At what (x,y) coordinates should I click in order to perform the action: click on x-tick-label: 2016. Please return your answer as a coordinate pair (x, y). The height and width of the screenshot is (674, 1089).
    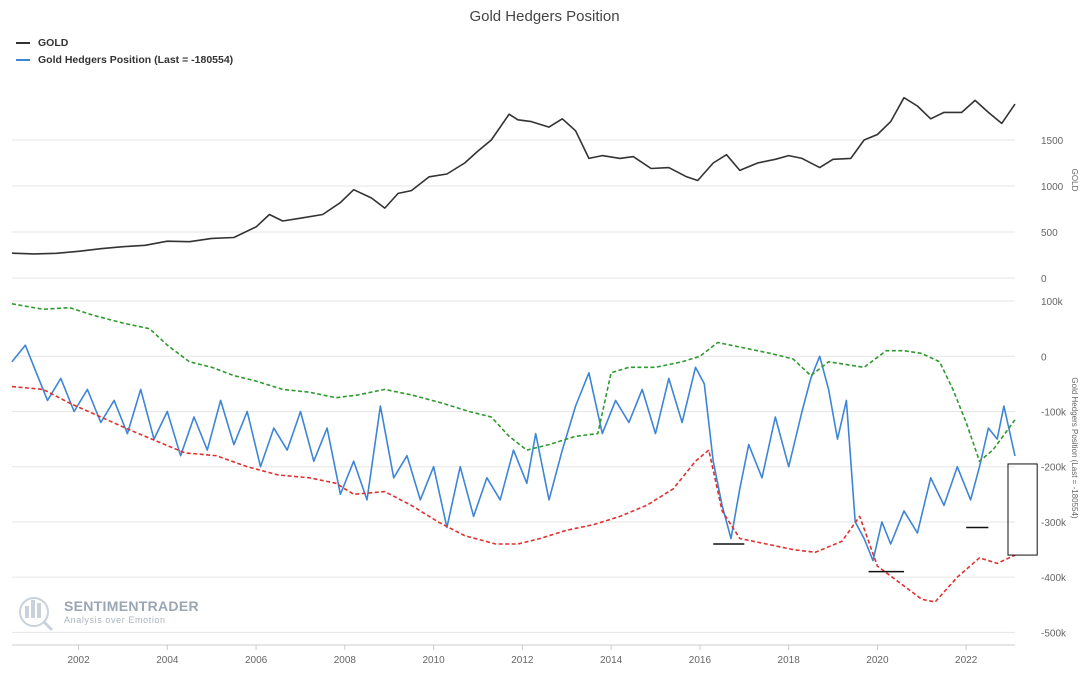
    Looking at the image, I should click on (700, 660).